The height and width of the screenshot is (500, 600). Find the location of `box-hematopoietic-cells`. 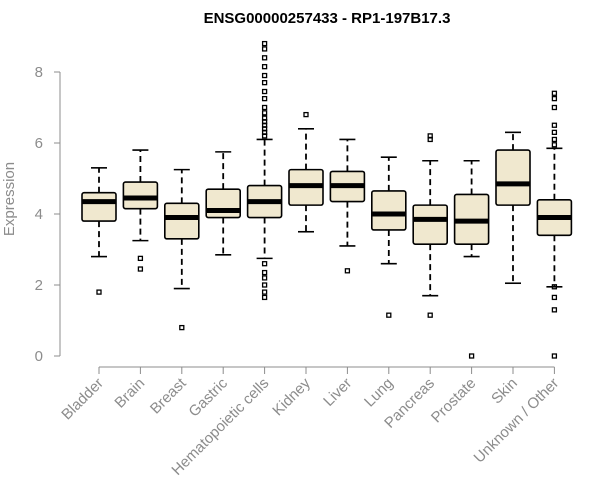

box-hematopoietic-cells is located at coordinates (264, 170).